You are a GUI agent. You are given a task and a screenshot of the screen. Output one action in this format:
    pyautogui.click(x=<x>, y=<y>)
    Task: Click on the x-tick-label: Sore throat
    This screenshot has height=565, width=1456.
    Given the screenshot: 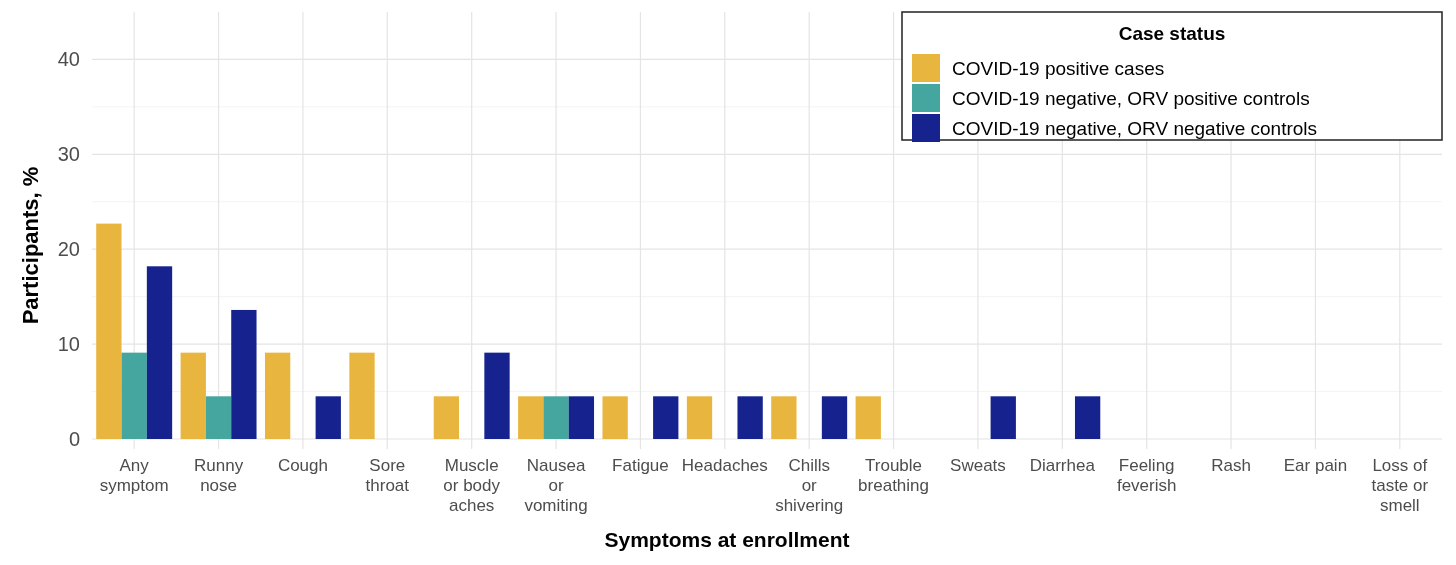 What is the action you would take?
    pyautogui.click(x=387, y=475)
    